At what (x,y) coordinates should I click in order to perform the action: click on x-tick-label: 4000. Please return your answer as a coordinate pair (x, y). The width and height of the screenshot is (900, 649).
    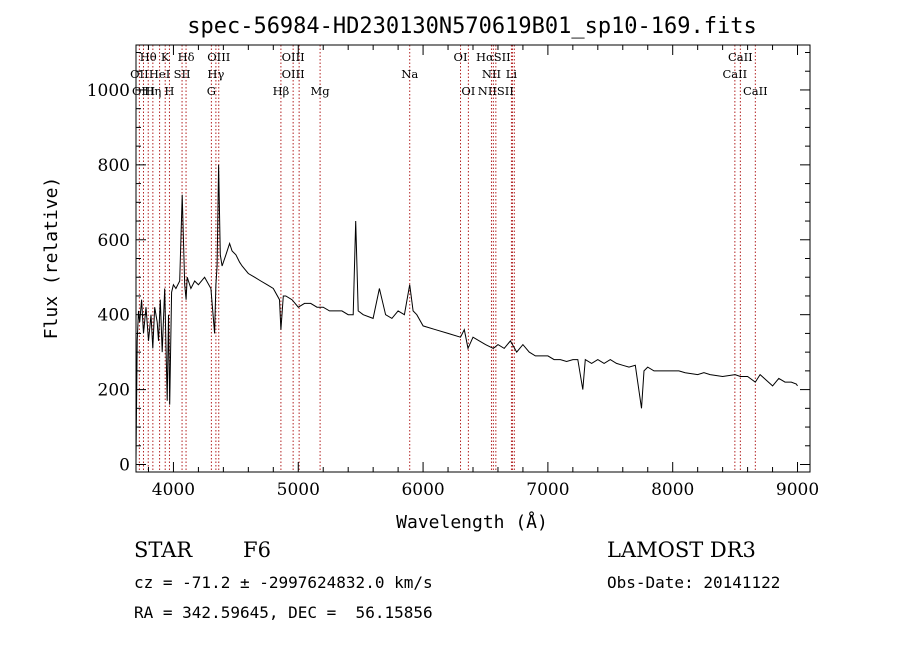
    Looking at the image, I should click on (173, 490).